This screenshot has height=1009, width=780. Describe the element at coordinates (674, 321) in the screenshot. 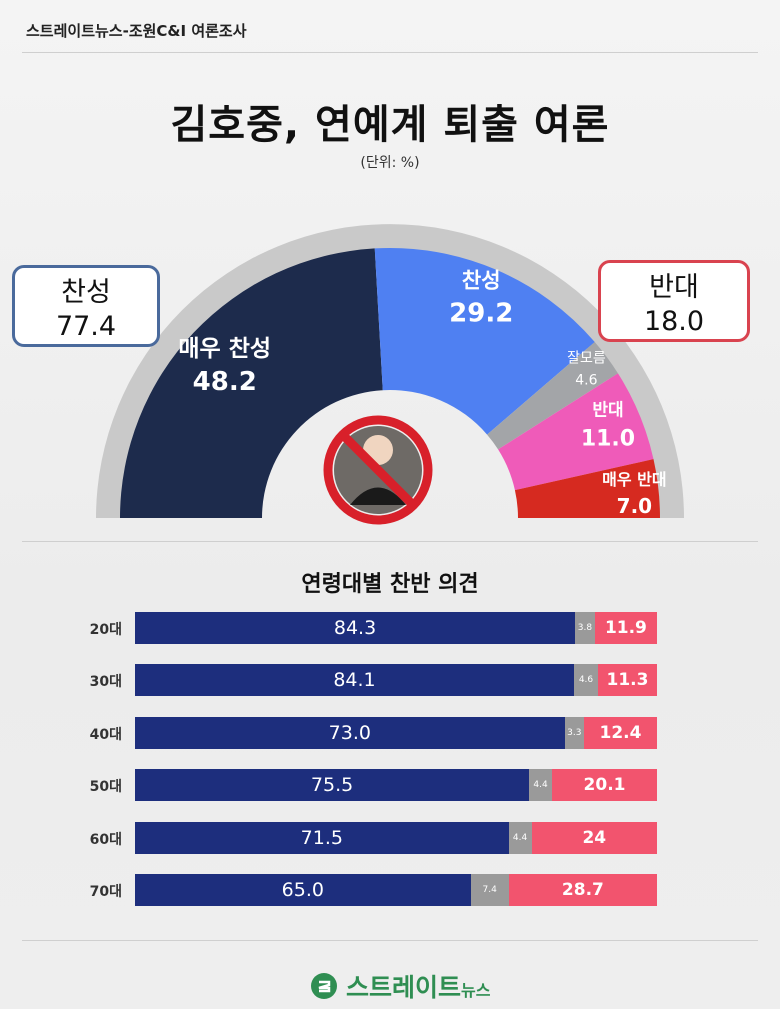

I see `disagree-total-value: 18.0` at that location.